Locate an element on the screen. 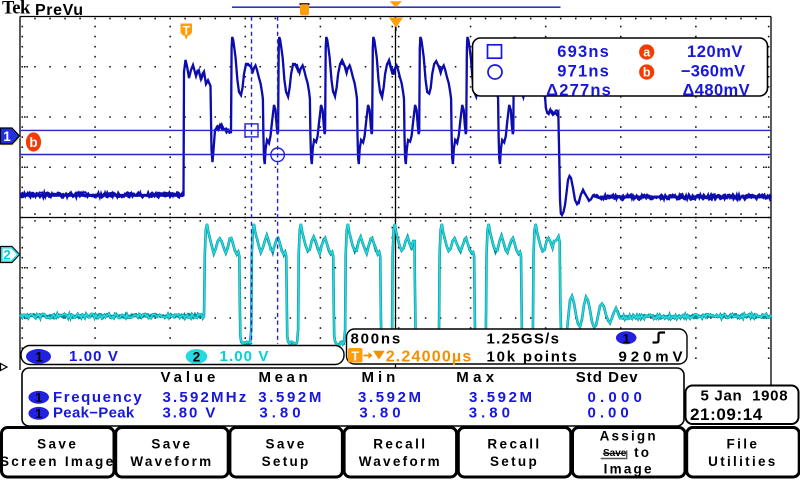 This screenshot has height=485, width=800. svg-text: 800ns is located at coordinates (377, 339).